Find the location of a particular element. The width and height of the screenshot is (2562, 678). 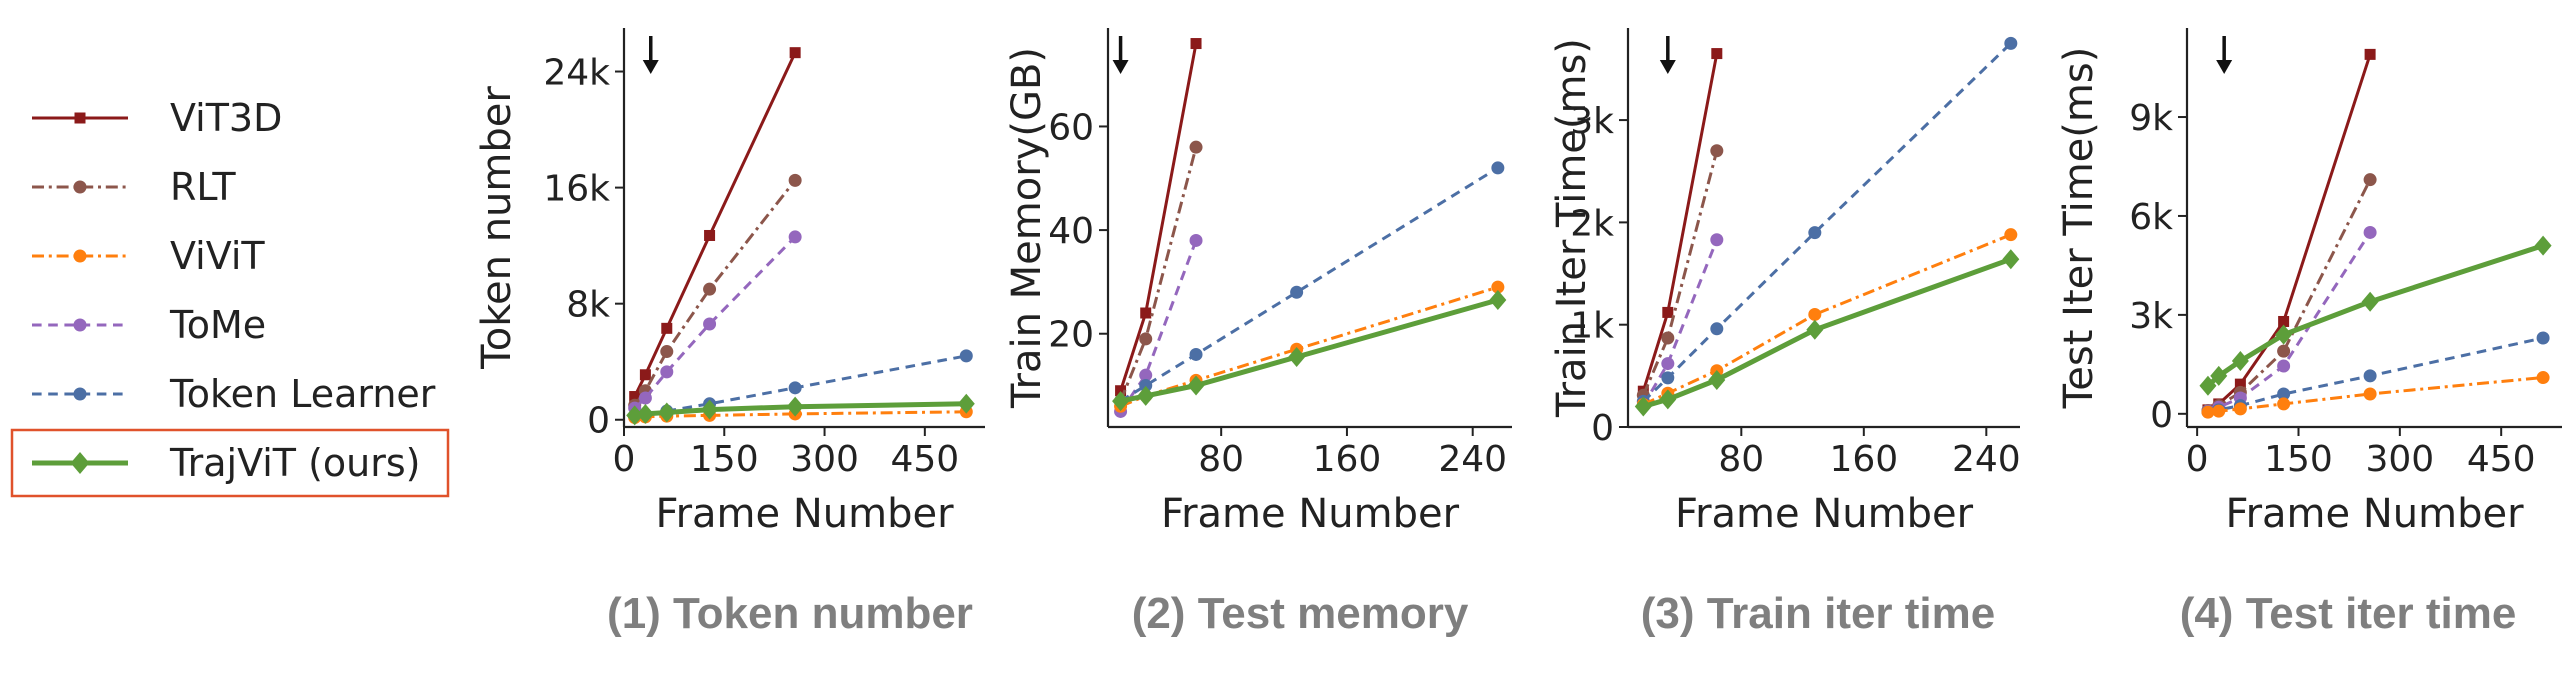

legend-item-rlt: RLT is located at coordinates (134, 187).